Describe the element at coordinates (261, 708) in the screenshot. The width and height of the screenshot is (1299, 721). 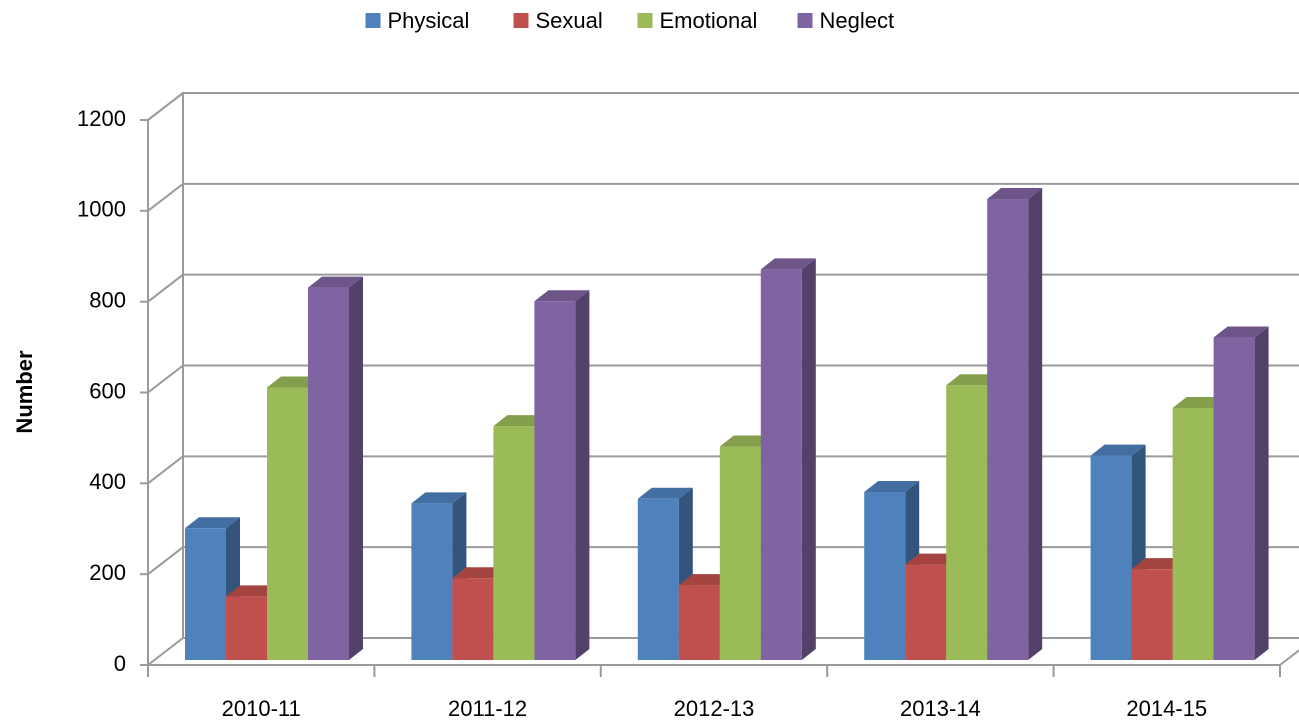
I see `x-tick-label: 2010-11` at that location.